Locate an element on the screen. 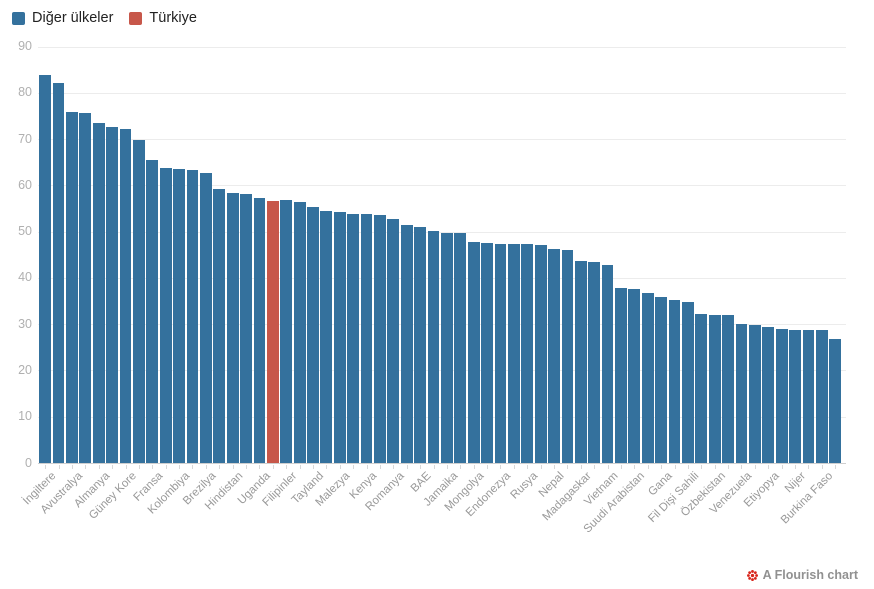 This screenshot has height=589, width=874. legend-swatch-turkiye is located at coordinates (136, 18).